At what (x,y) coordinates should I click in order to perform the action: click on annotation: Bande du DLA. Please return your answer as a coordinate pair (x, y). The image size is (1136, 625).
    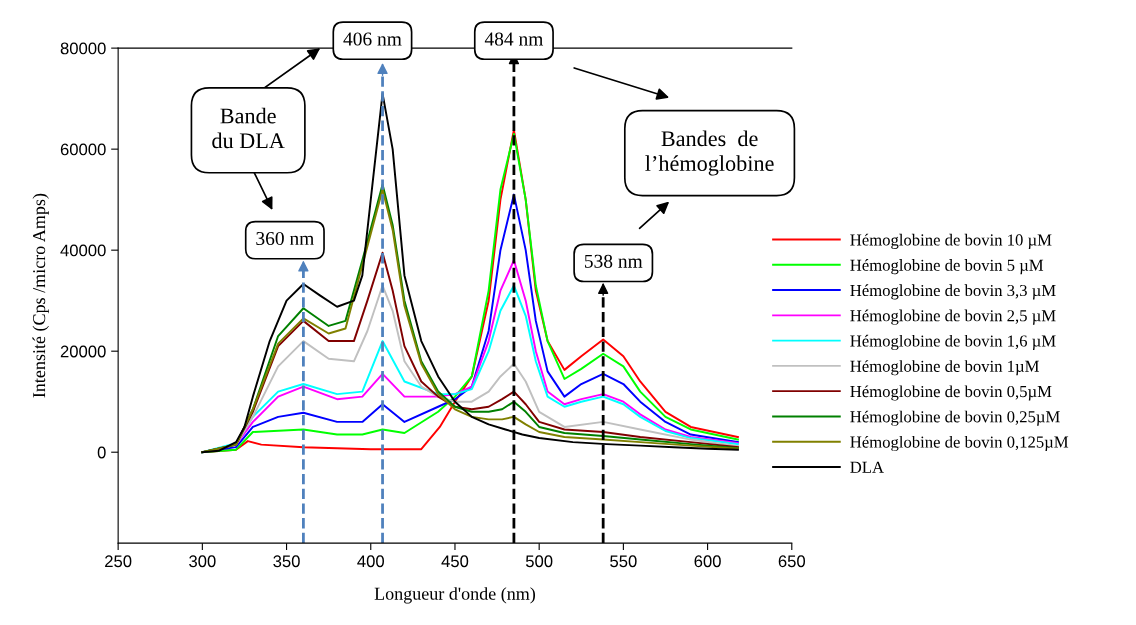
    Looking at the image, I should click on (248, 128).